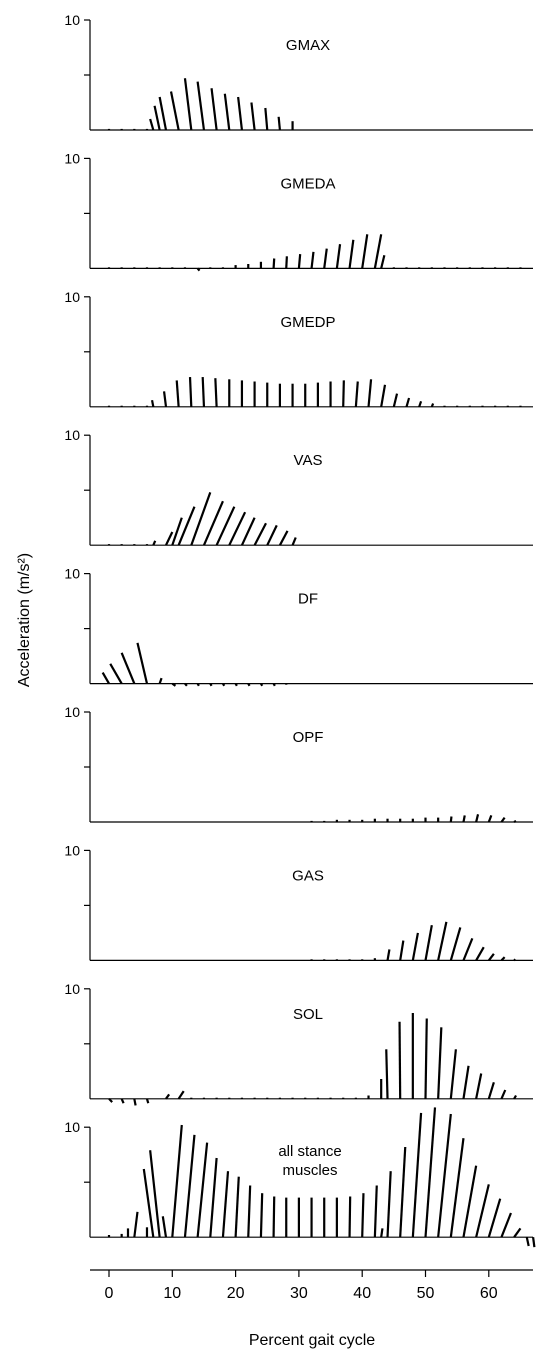  I want to click on df-y-tick-label: 10, so click(72, 574).